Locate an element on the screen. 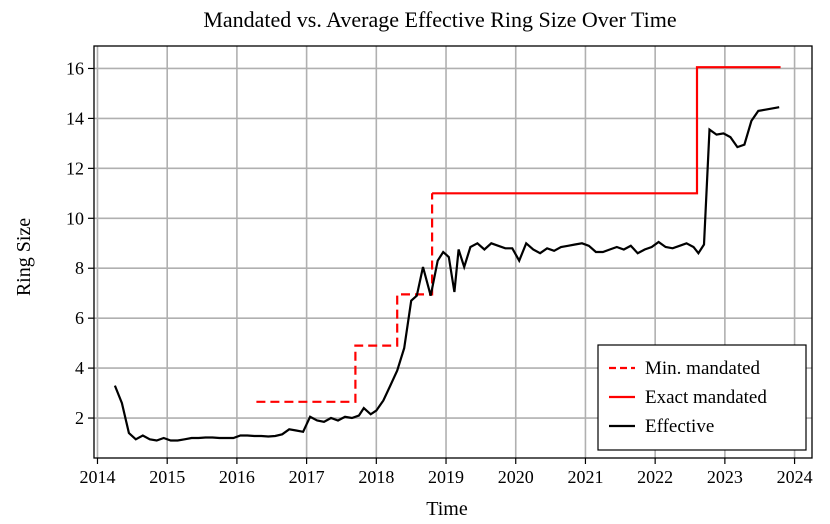  y-tick-label: 14 is located at coordinates (75, 118).